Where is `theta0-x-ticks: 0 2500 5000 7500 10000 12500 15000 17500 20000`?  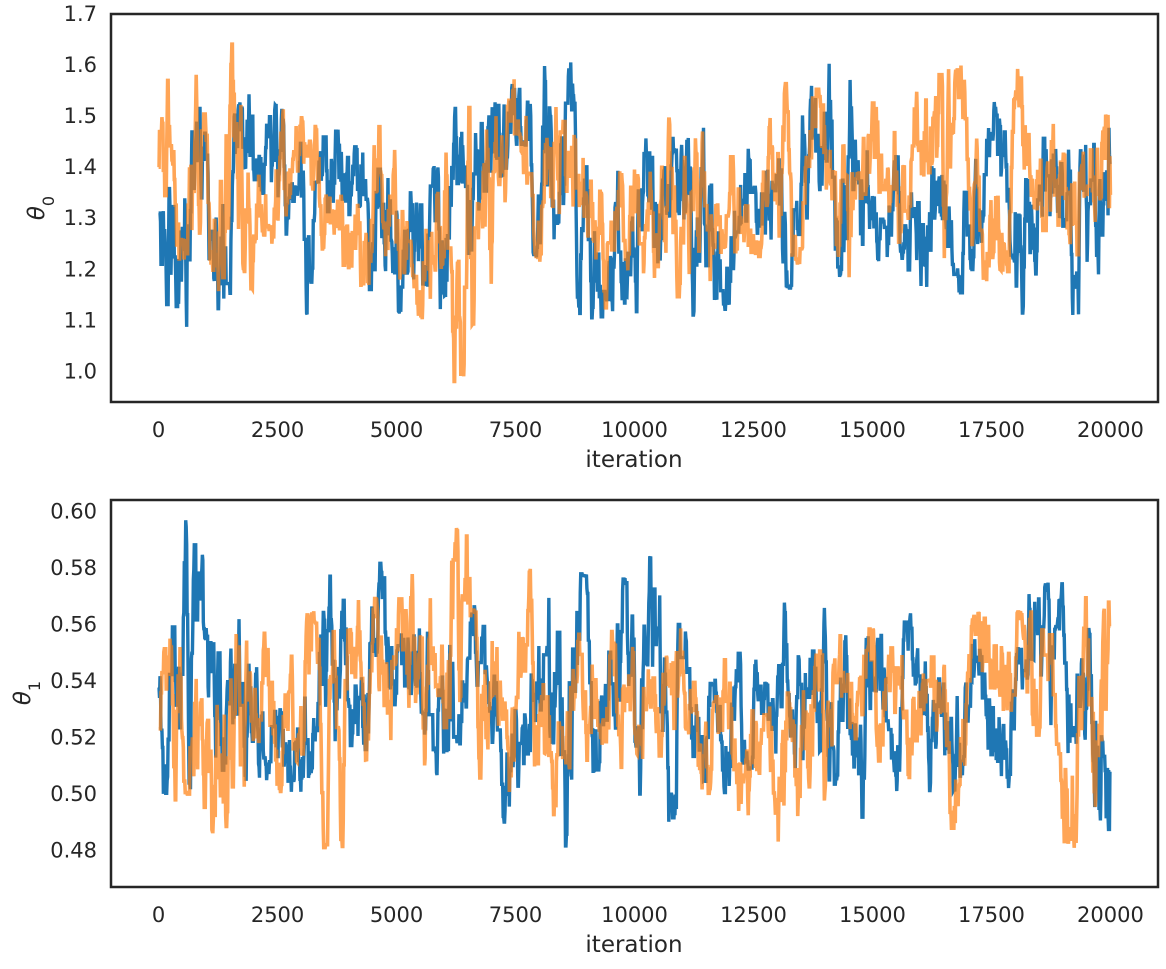
theta0-x-ticks: 0 2500 5000 7500 10000 12500 15000 17500 20000 is located at coordinates (648, 430).